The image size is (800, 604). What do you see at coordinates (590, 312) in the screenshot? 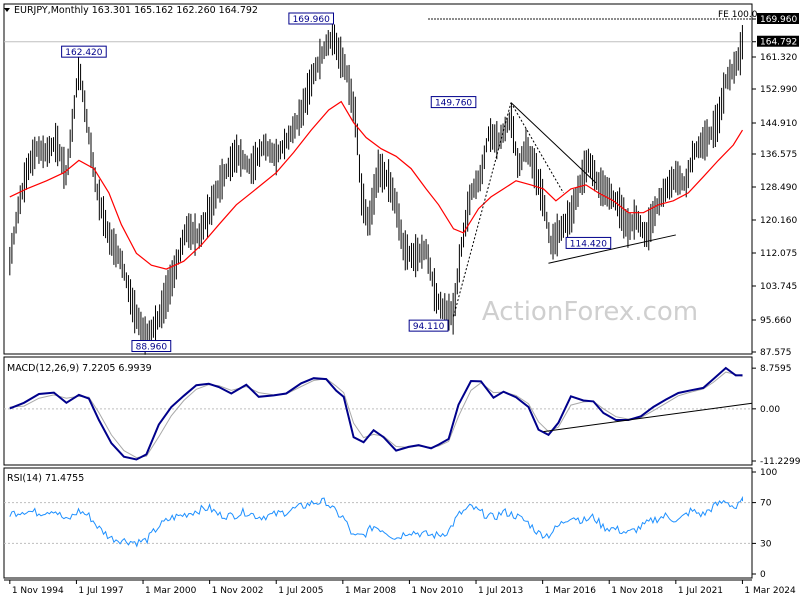
I see `watermark-text: ActionForex.com` at bounding box center [590, 312].